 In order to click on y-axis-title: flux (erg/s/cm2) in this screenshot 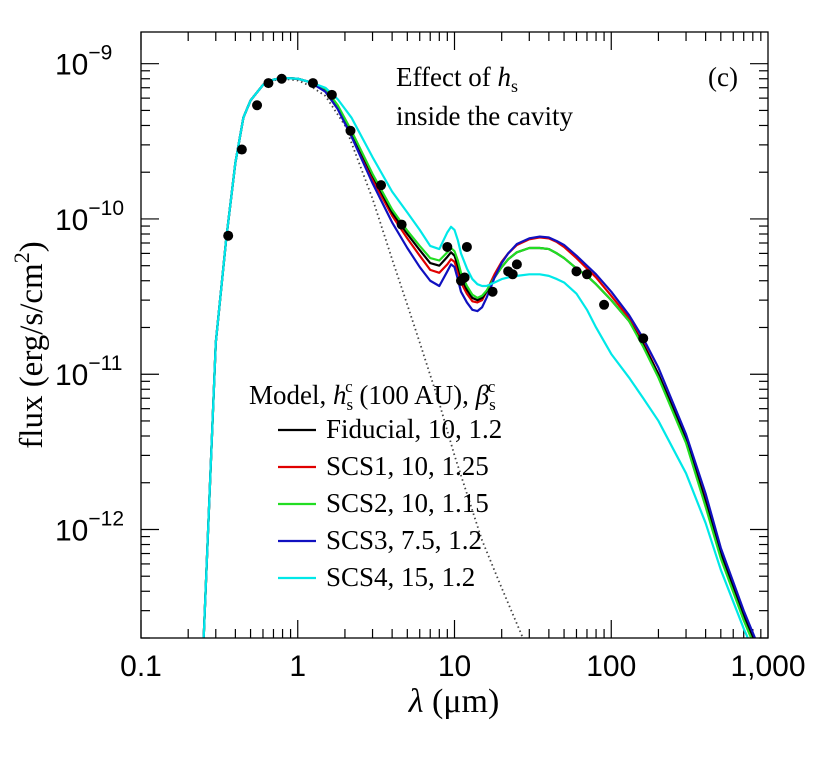, I will do `click(29, 344)`.